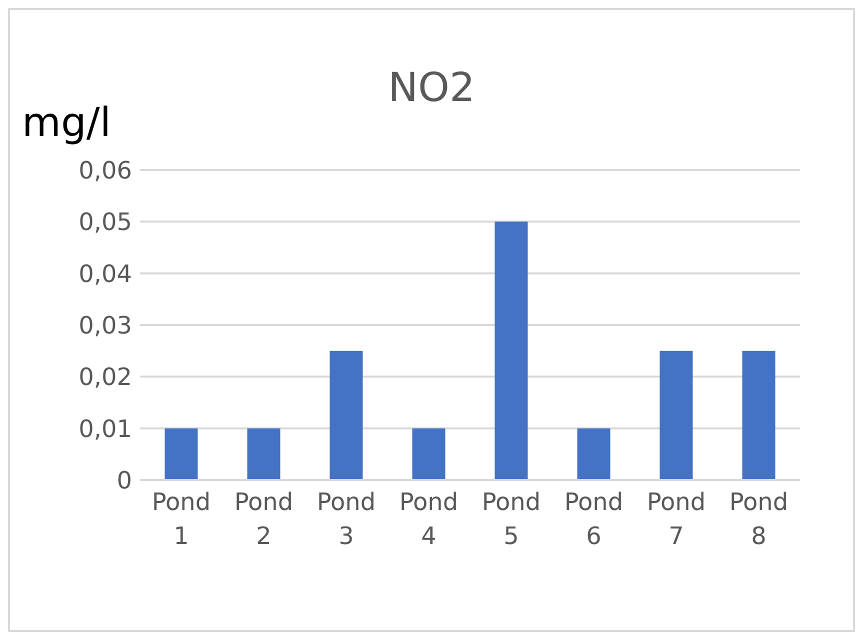 The width and height of the screenshot is (861, 638). I want to click on y-tick-label: 0, so click(124, 480).